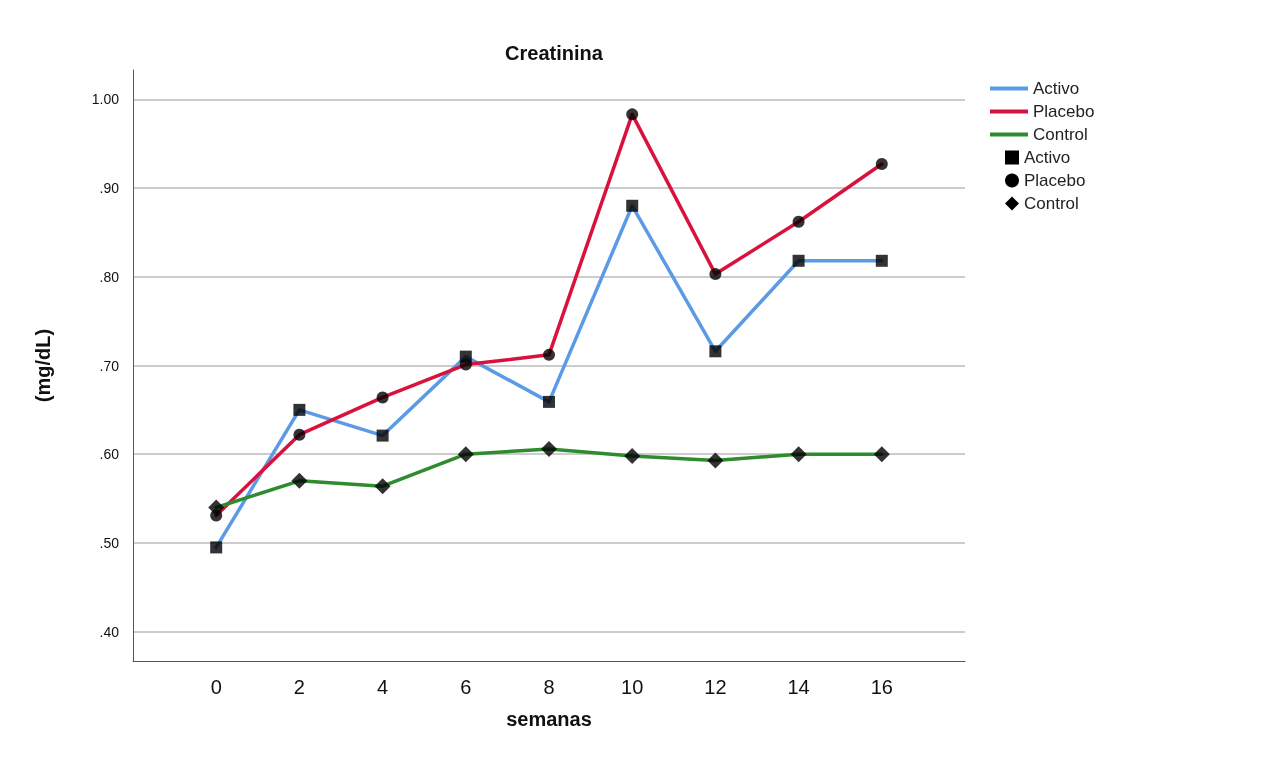  I want to click on x-axis-title: semanas, so click(549, 719).